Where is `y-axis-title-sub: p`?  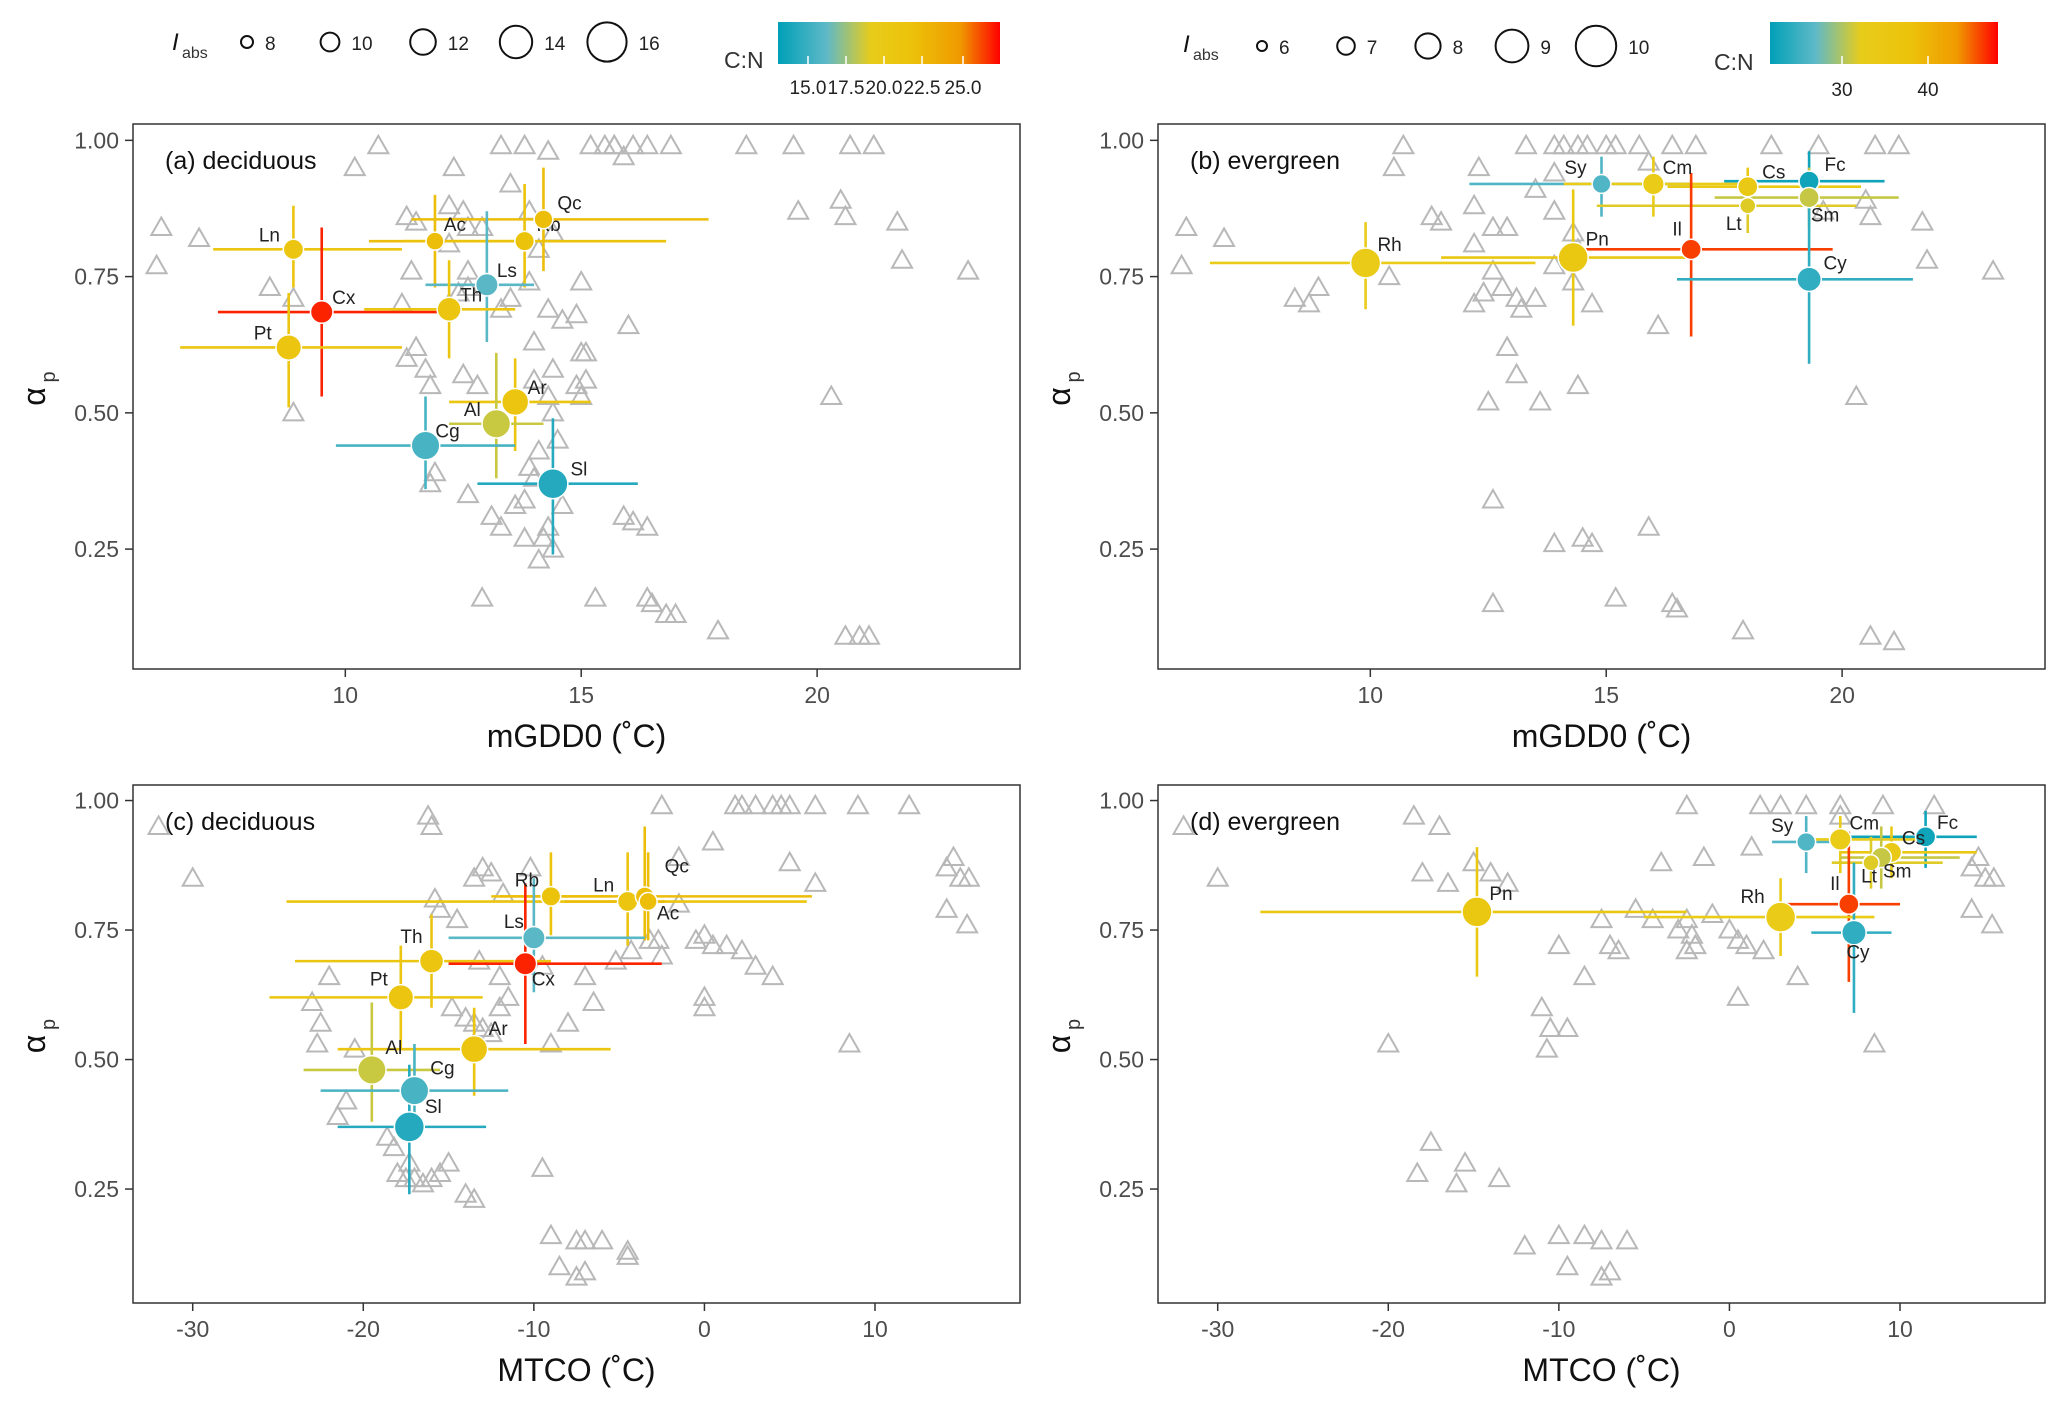
y-axis-title-sub: p is located at coordinates (49, 1024).